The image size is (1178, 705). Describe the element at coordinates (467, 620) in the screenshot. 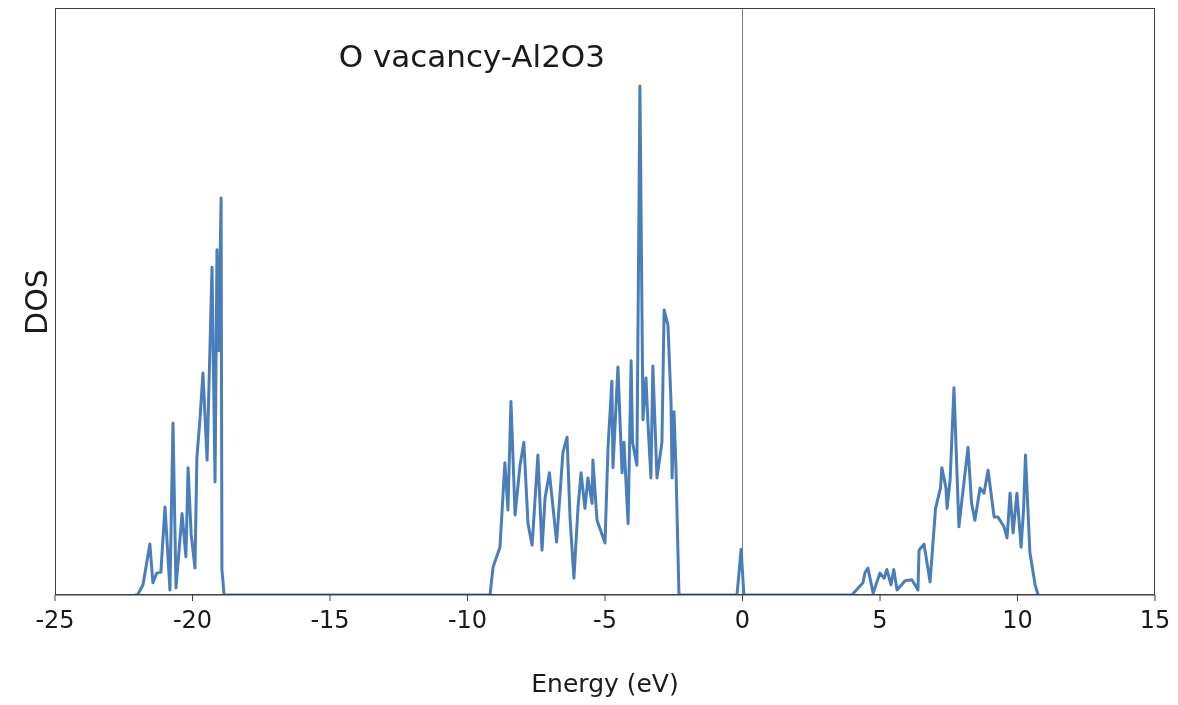

I see `x-tick-label: -10` at that location.